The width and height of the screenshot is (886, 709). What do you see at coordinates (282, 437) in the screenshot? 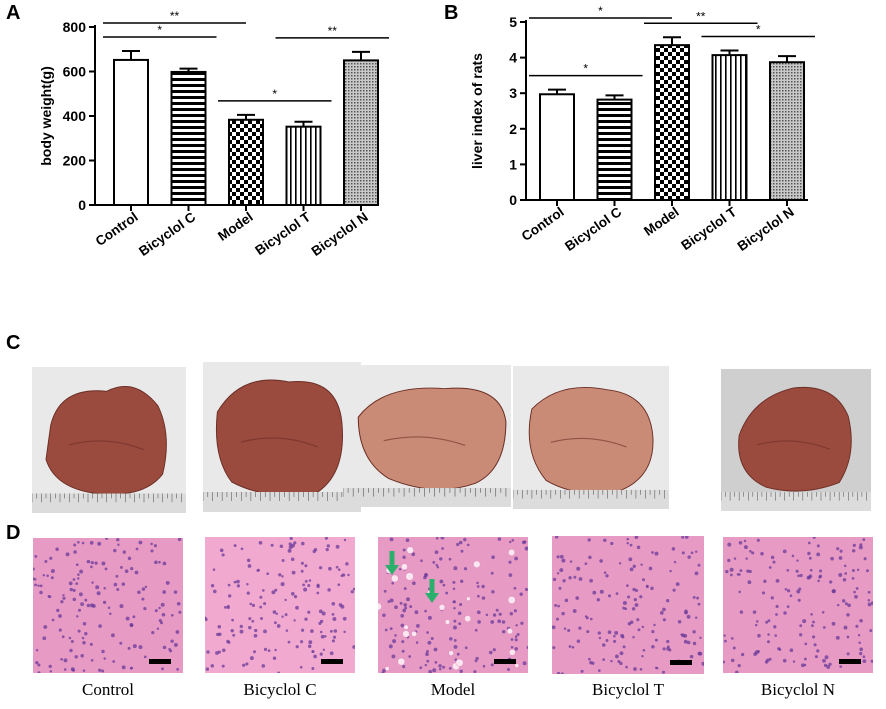
I see `liver-photo-bicyclol-c` at bounding box center [282, 437].